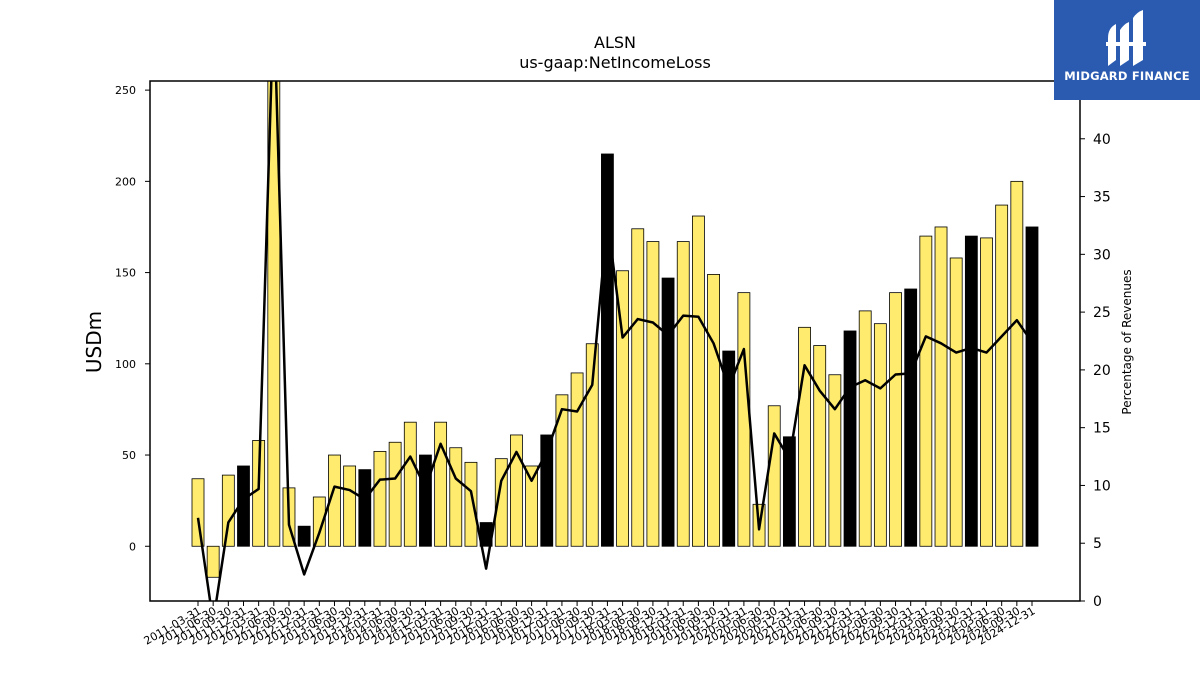 The height and width of the screenshot is (675, 1200). What do you see at coordinates (615, 42) in the screenshot?
I see `chart-title: ALSN` at bounding box center [615, 42].